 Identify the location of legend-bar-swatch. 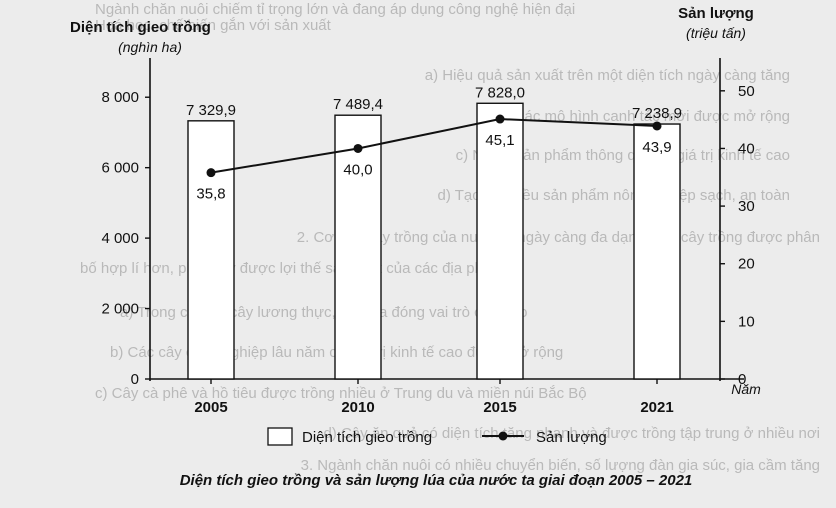
(280, 436).